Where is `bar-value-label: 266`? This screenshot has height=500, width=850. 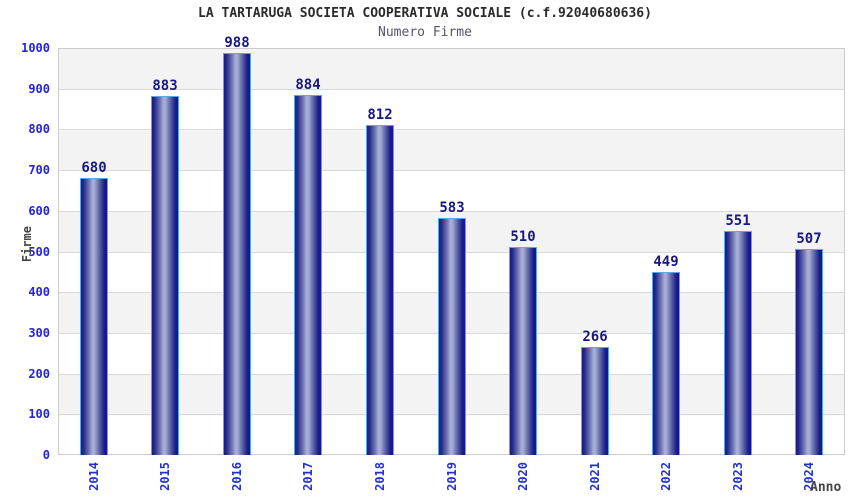
bar-value-label: 266 is located at coordinates (595, 337).